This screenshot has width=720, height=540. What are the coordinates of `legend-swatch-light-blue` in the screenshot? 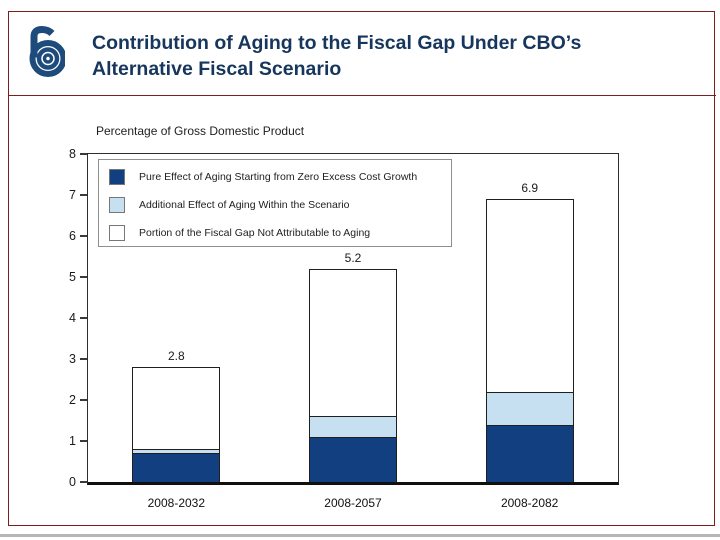 It's located at (117, 205).